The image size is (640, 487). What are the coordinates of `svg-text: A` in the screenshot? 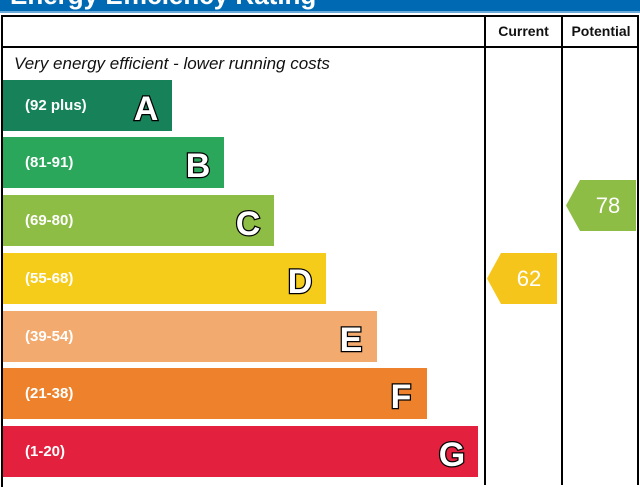 It's located at (146, 109).